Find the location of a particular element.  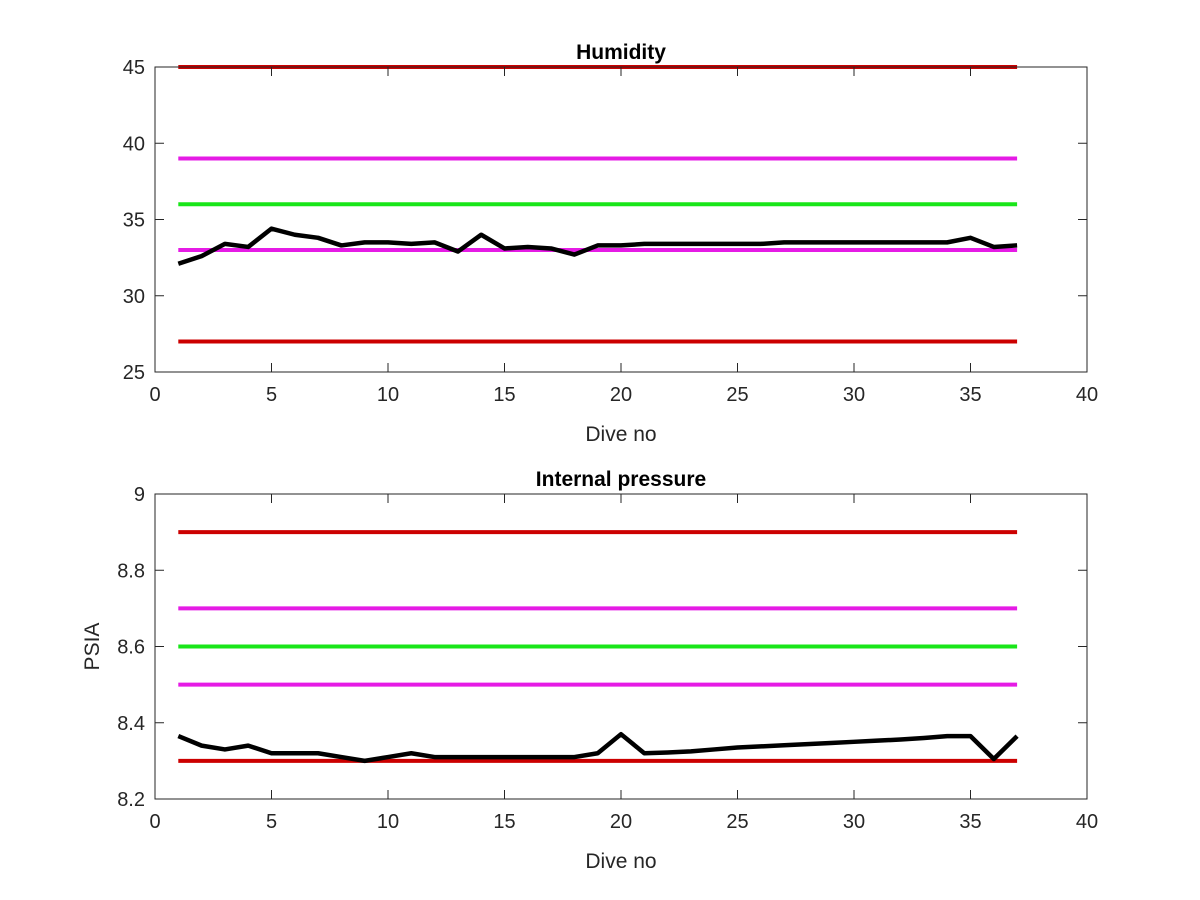

y-tick-label: 45 is located at coordinates (134, 68).